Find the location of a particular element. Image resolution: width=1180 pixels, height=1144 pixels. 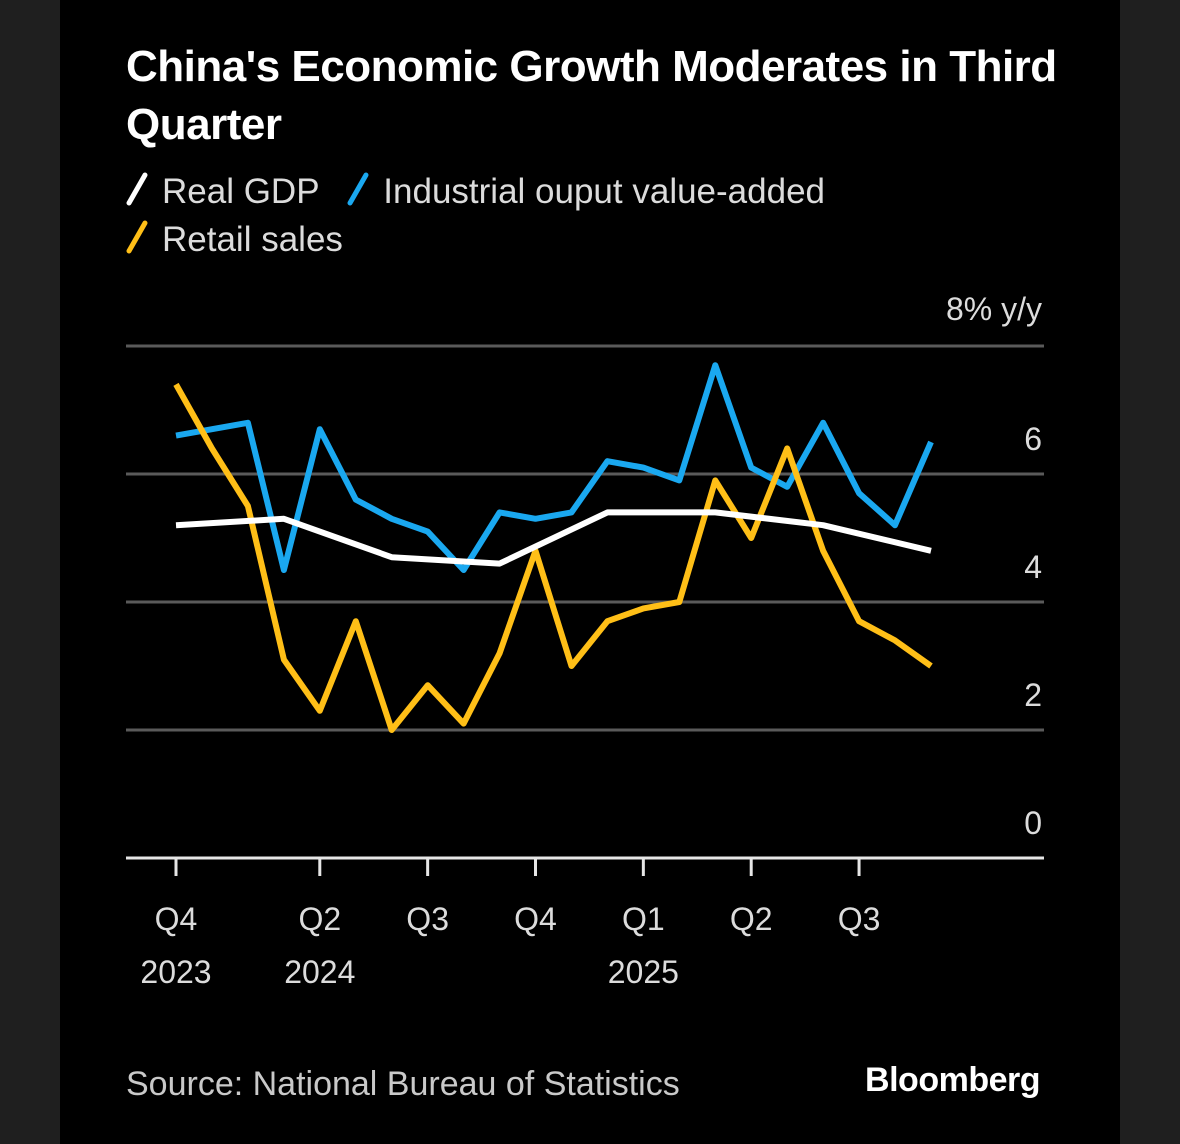

bloomberg-logo: Bloomberg is located at coordinates (952, 1080).